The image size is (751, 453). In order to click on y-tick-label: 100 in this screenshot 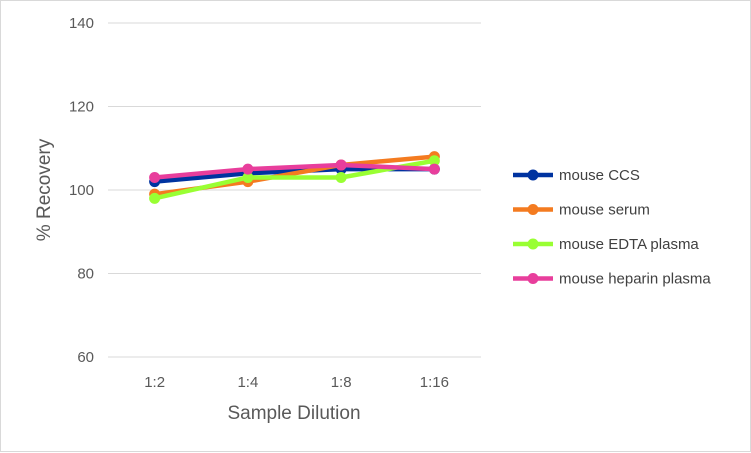, I will do `click(81, 190)`.